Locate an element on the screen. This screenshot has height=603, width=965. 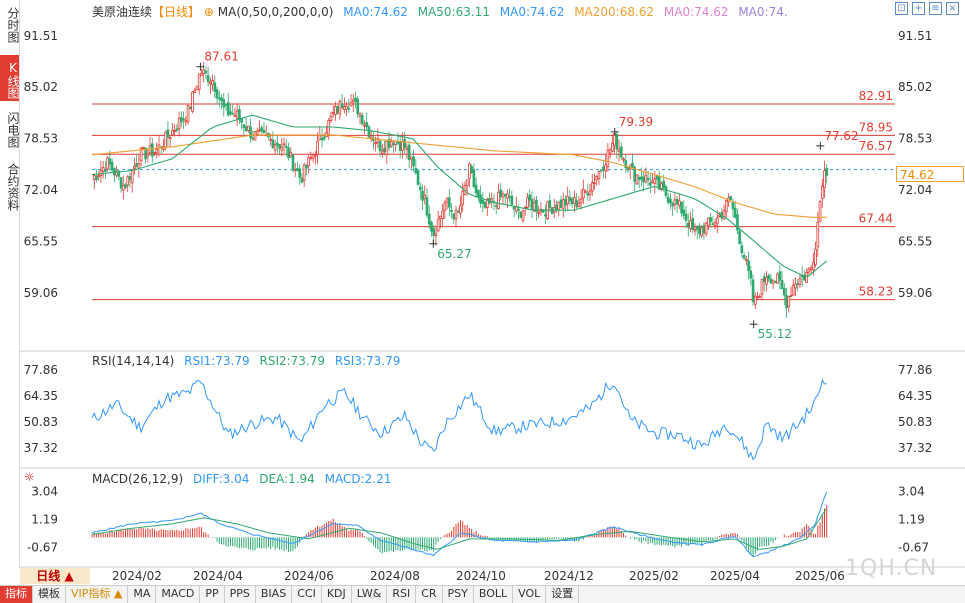
extreme-label: 65.27 is located at coordinates (454, 254).